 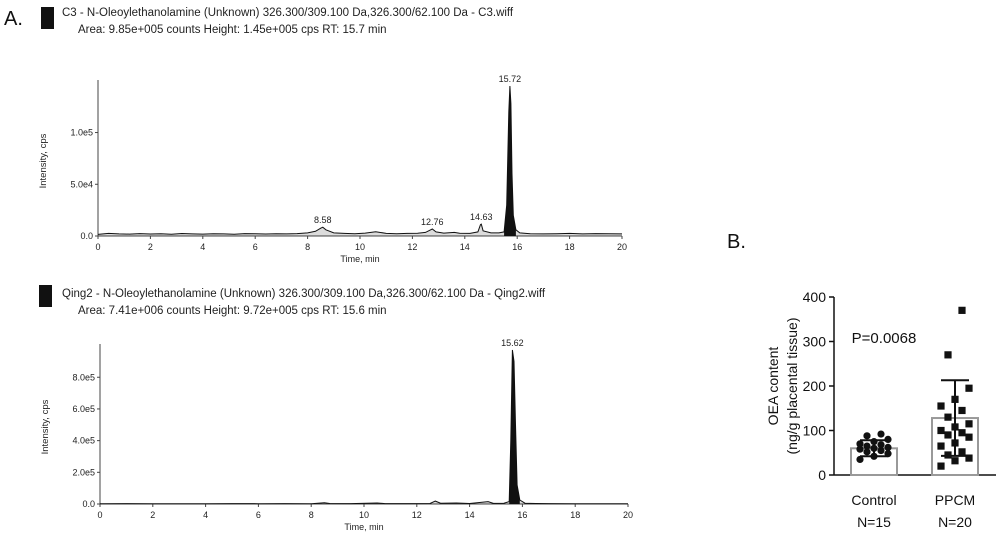 What do you see at coordinates (13, 19) in the screenshot?
I see `panel-a-label: A.` at bounding box center [13, 19].